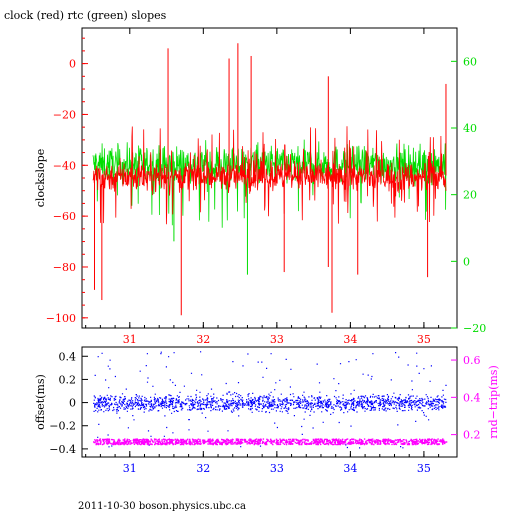  I want to click on x-tick-label: 33, so click(277, 339).